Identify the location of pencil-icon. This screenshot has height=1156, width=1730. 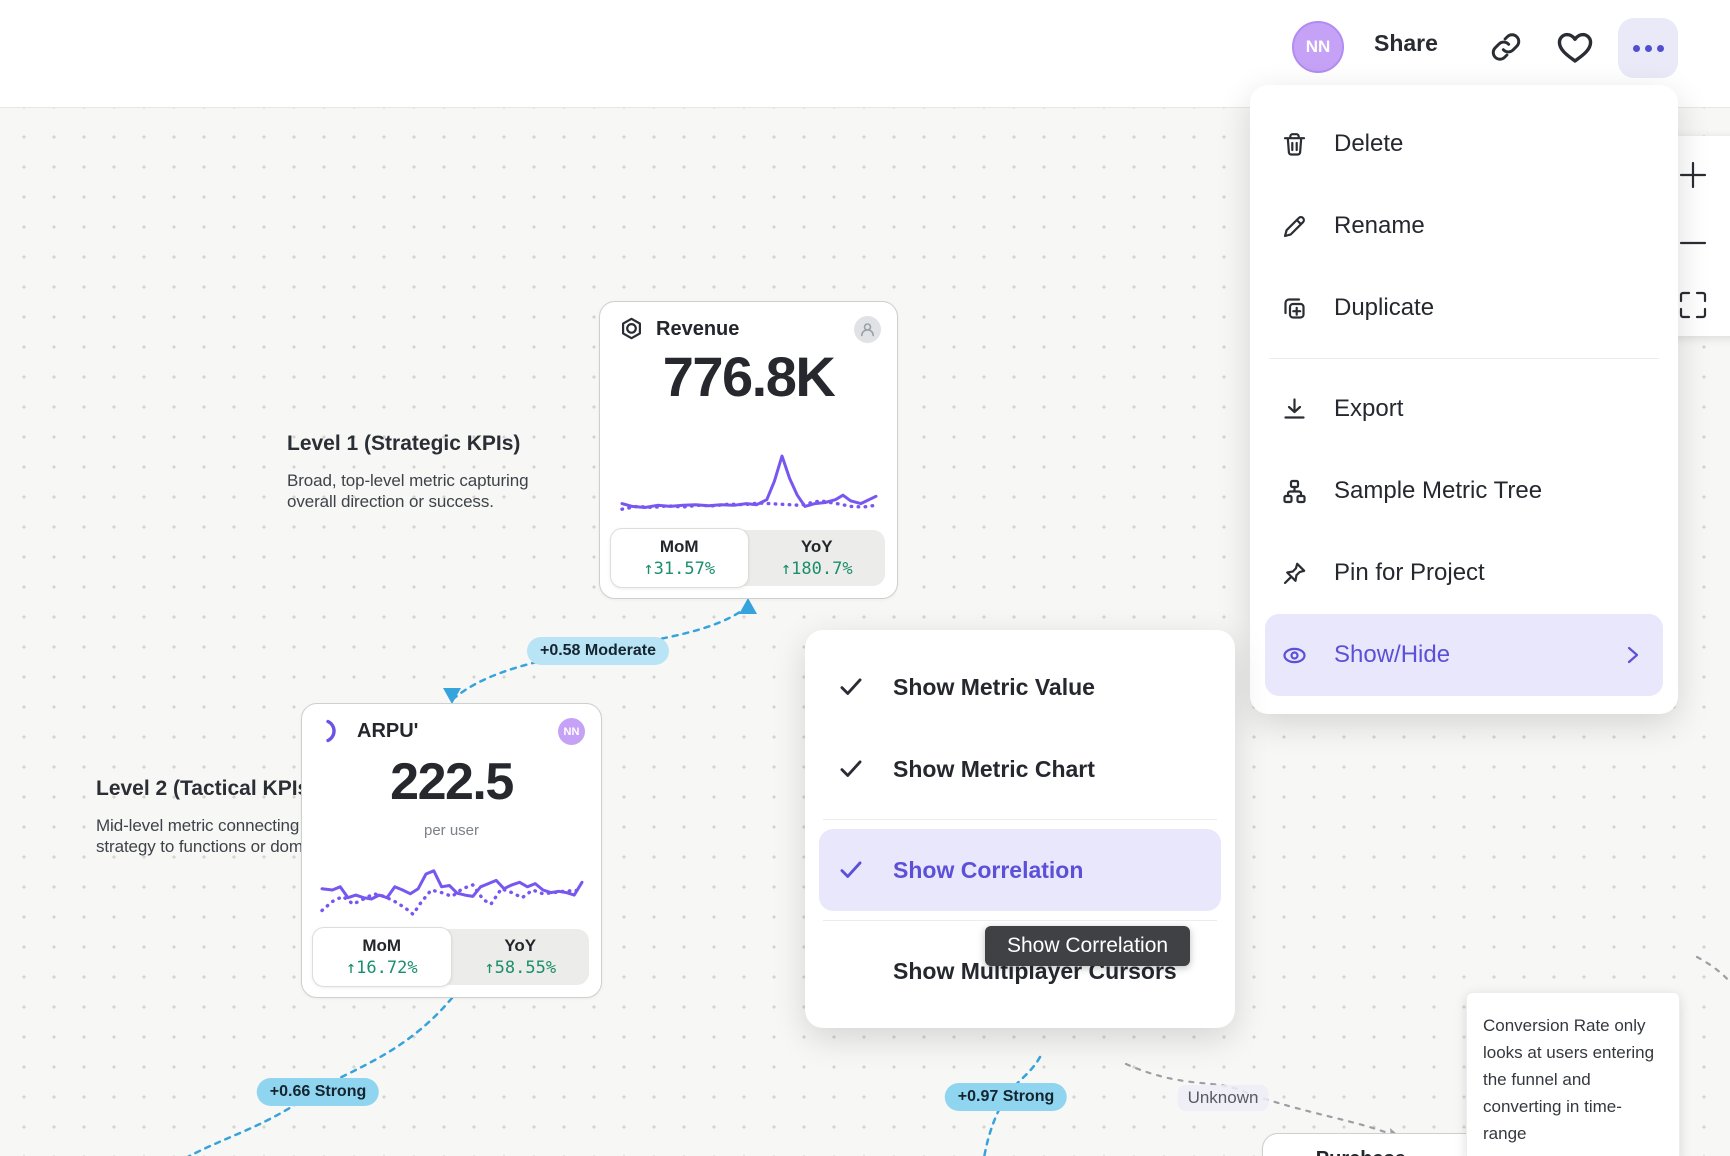
(1294, 226).